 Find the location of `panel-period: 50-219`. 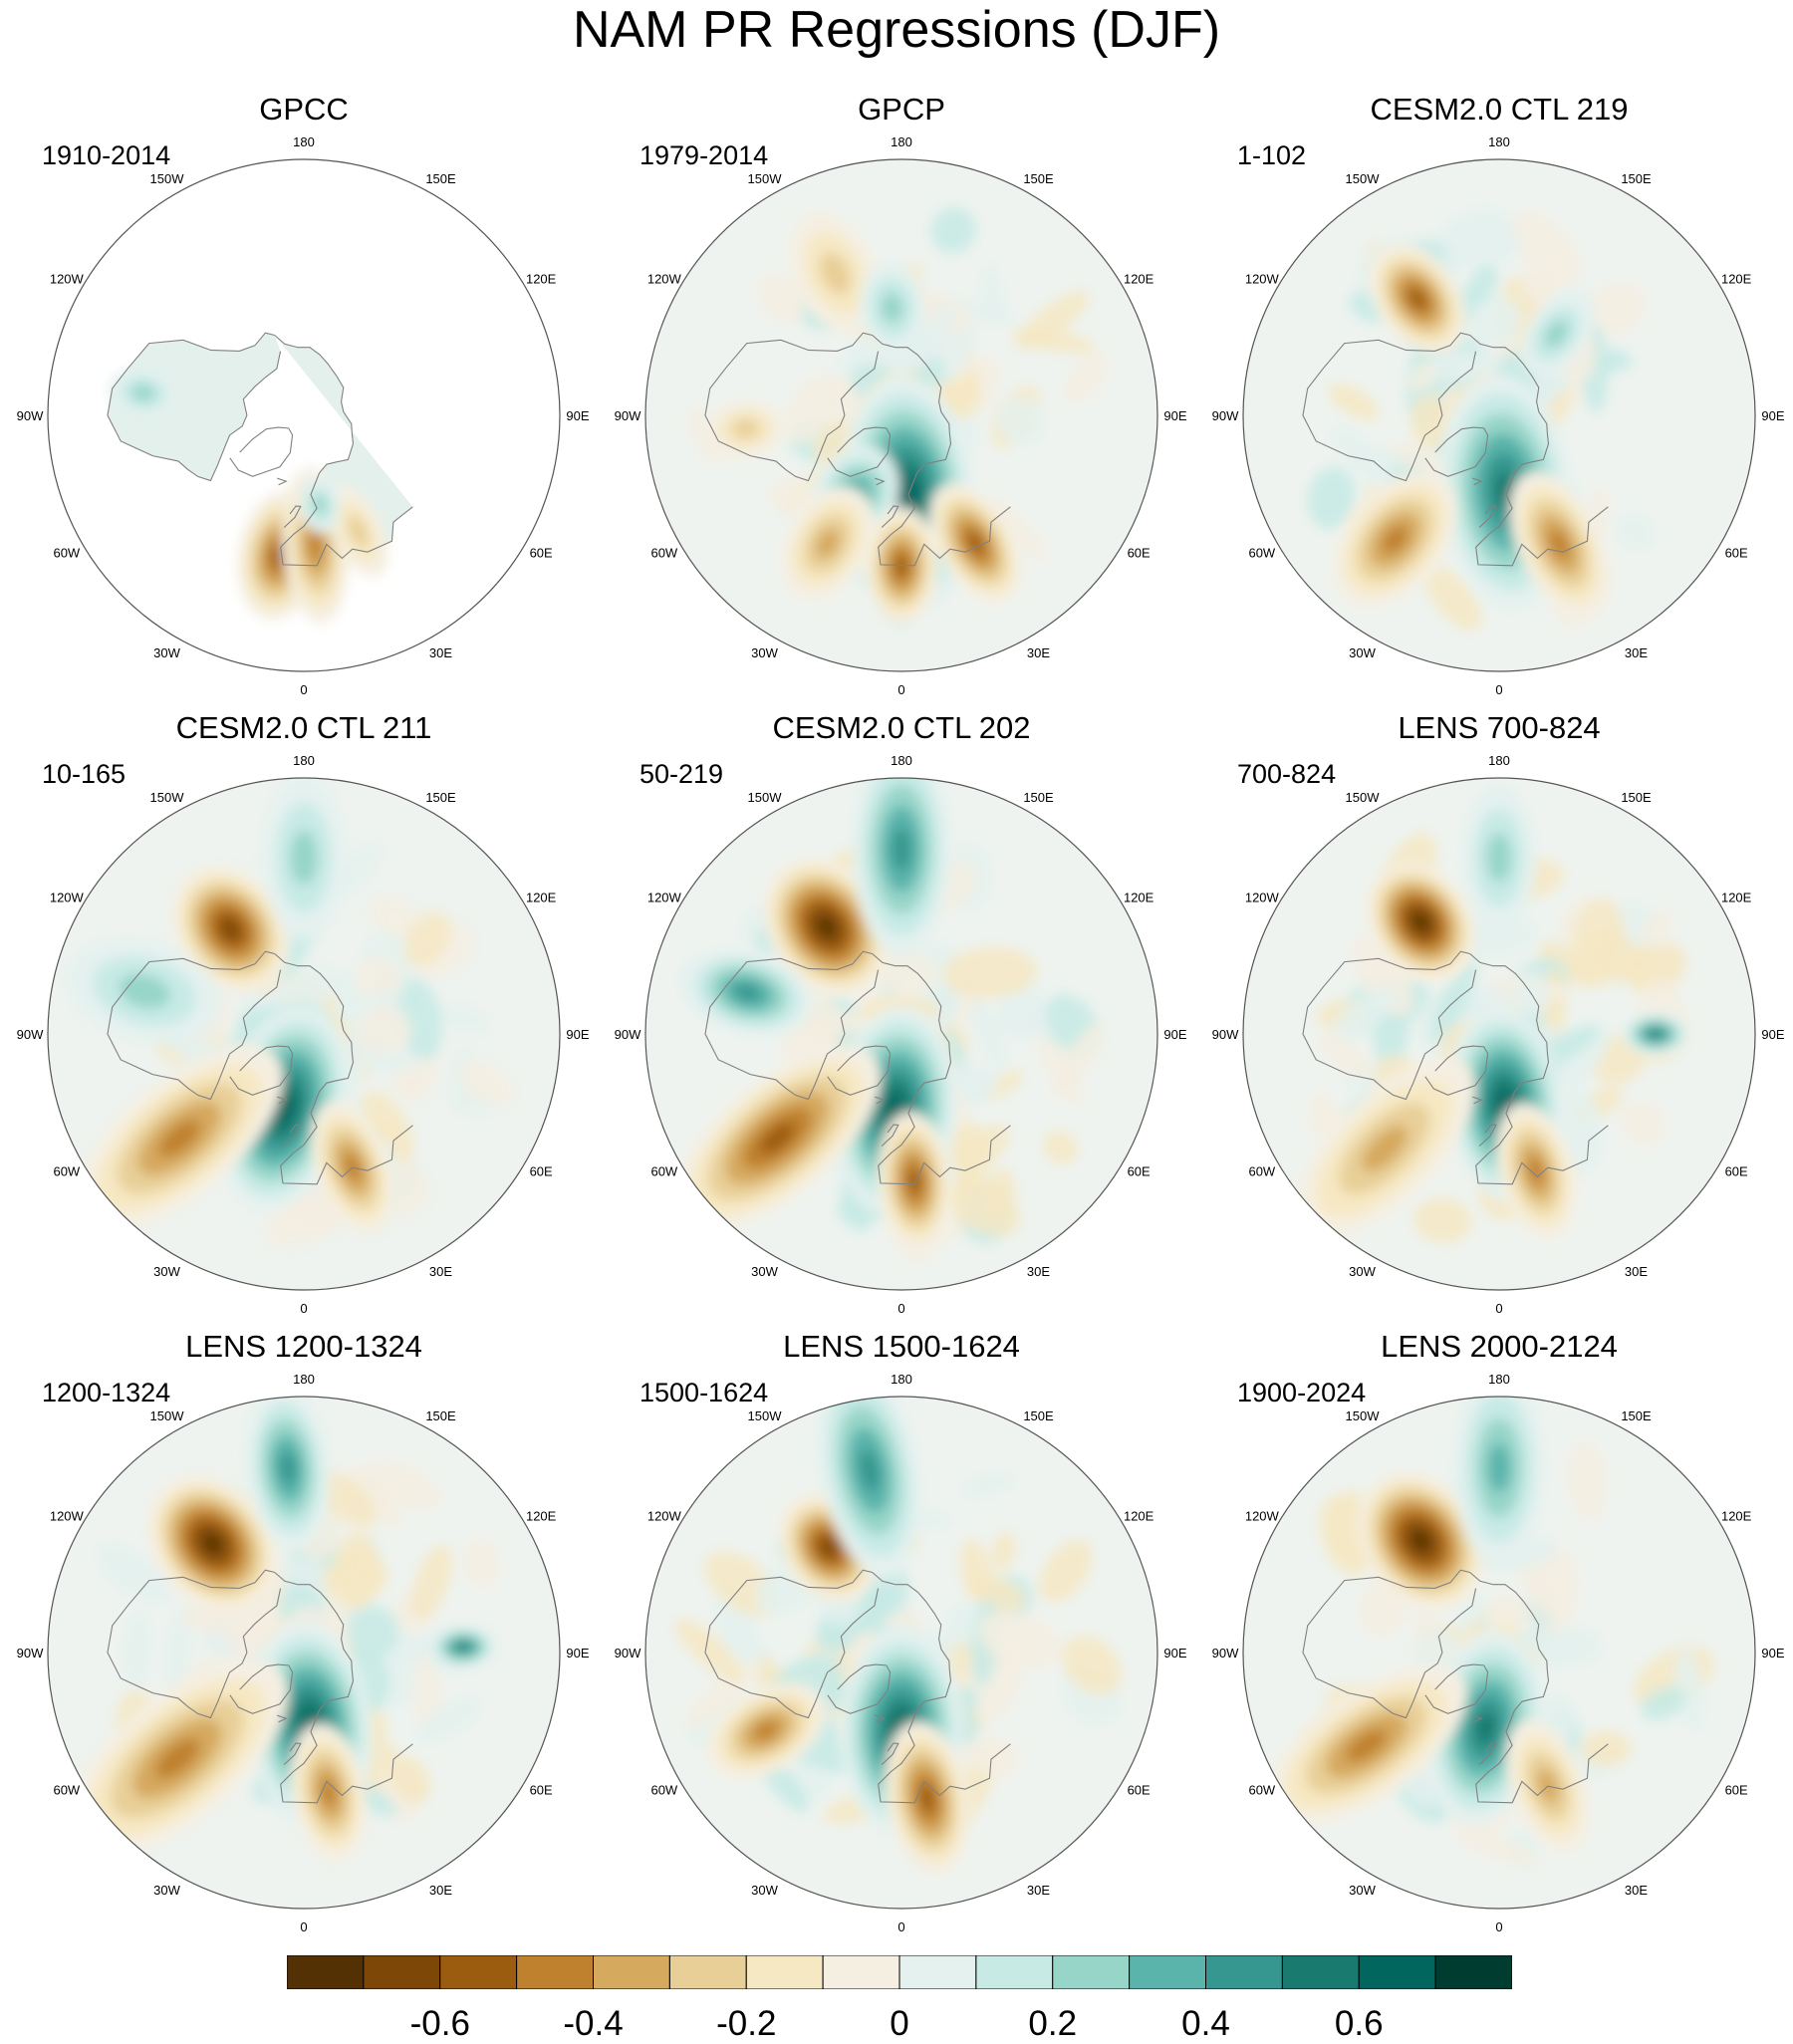

panel-period: 50-219 is located at coordinates (682, 774).